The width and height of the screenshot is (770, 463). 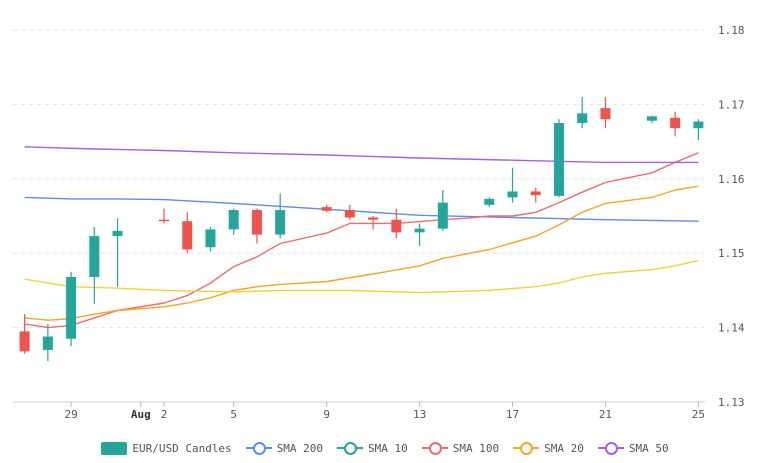 I want to click on y-tick-label: 1.18, so click(x=731, y=30).